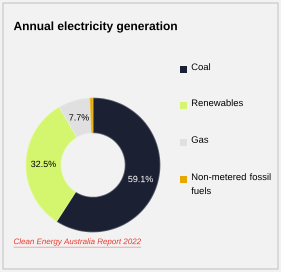 The height and width of the screenshot is (272, 281). Describe the element at coordinates (201, 66) in the screenshot. I see `legend-label: Coal` at that location.